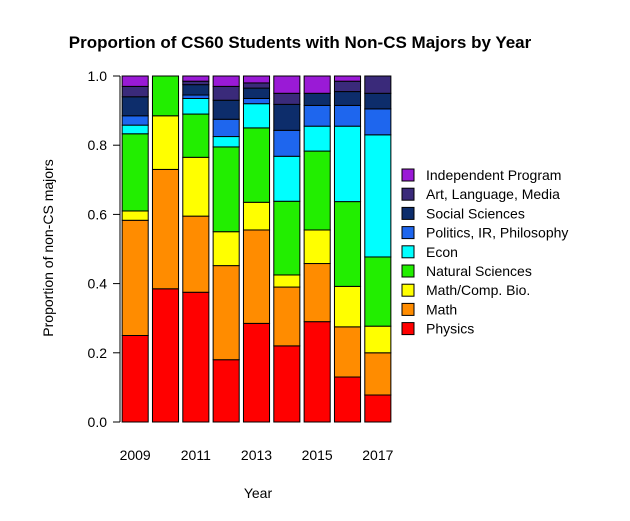  Describe the element at coordinates (347, 399) in the screenshot. I see `bar-segment-2016-physics` at that location.